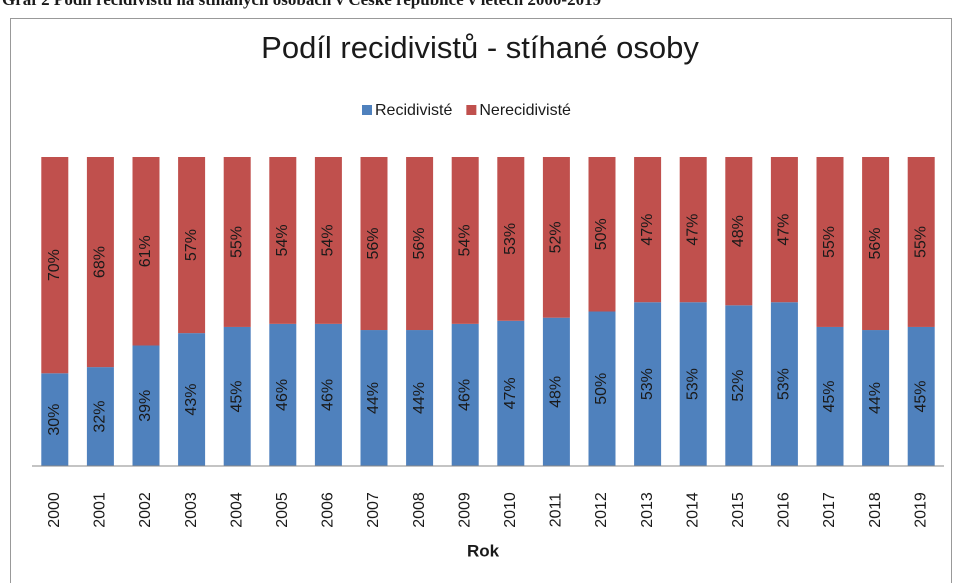 Image resolution: width=962 pixels, height=583 pixels. Describe the element at coordinates (328, 510) in the screenshot. I see `x-tick-label: 2006` at that location.